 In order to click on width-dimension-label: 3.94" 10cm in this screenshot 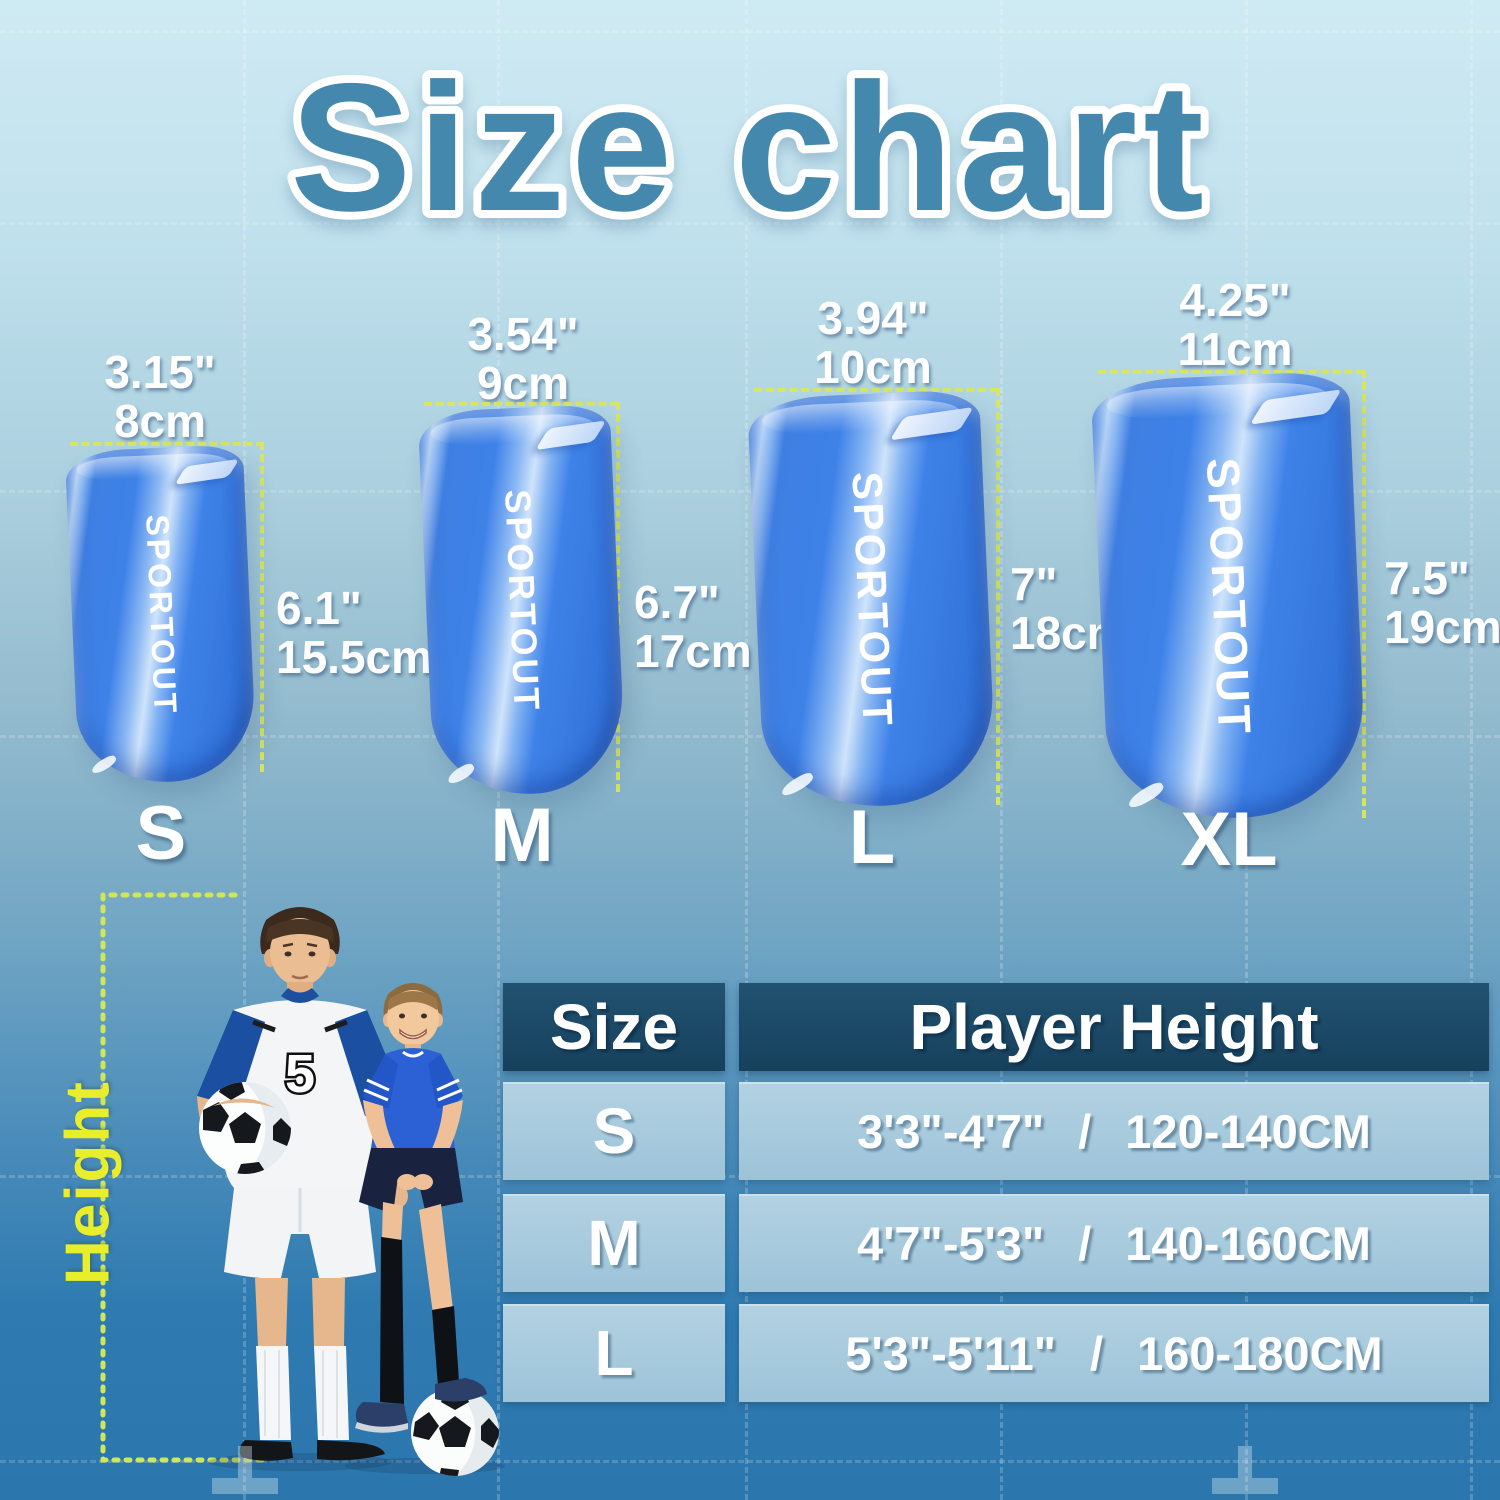, I will do `click(873, 343)`.